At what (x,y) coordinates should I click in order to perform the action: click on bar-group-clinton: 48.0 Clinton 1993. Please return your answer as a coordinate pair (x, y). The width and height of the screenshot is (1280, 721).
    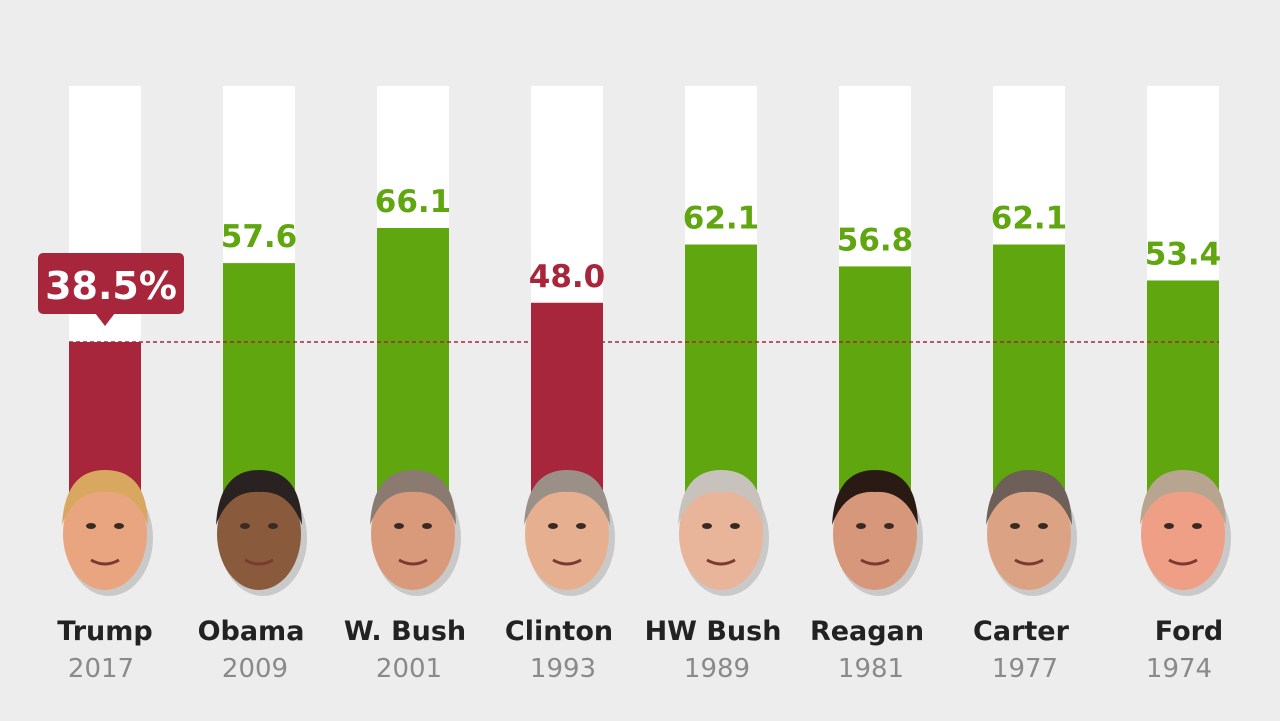
    Looking at the image, I should click on (560, 385).